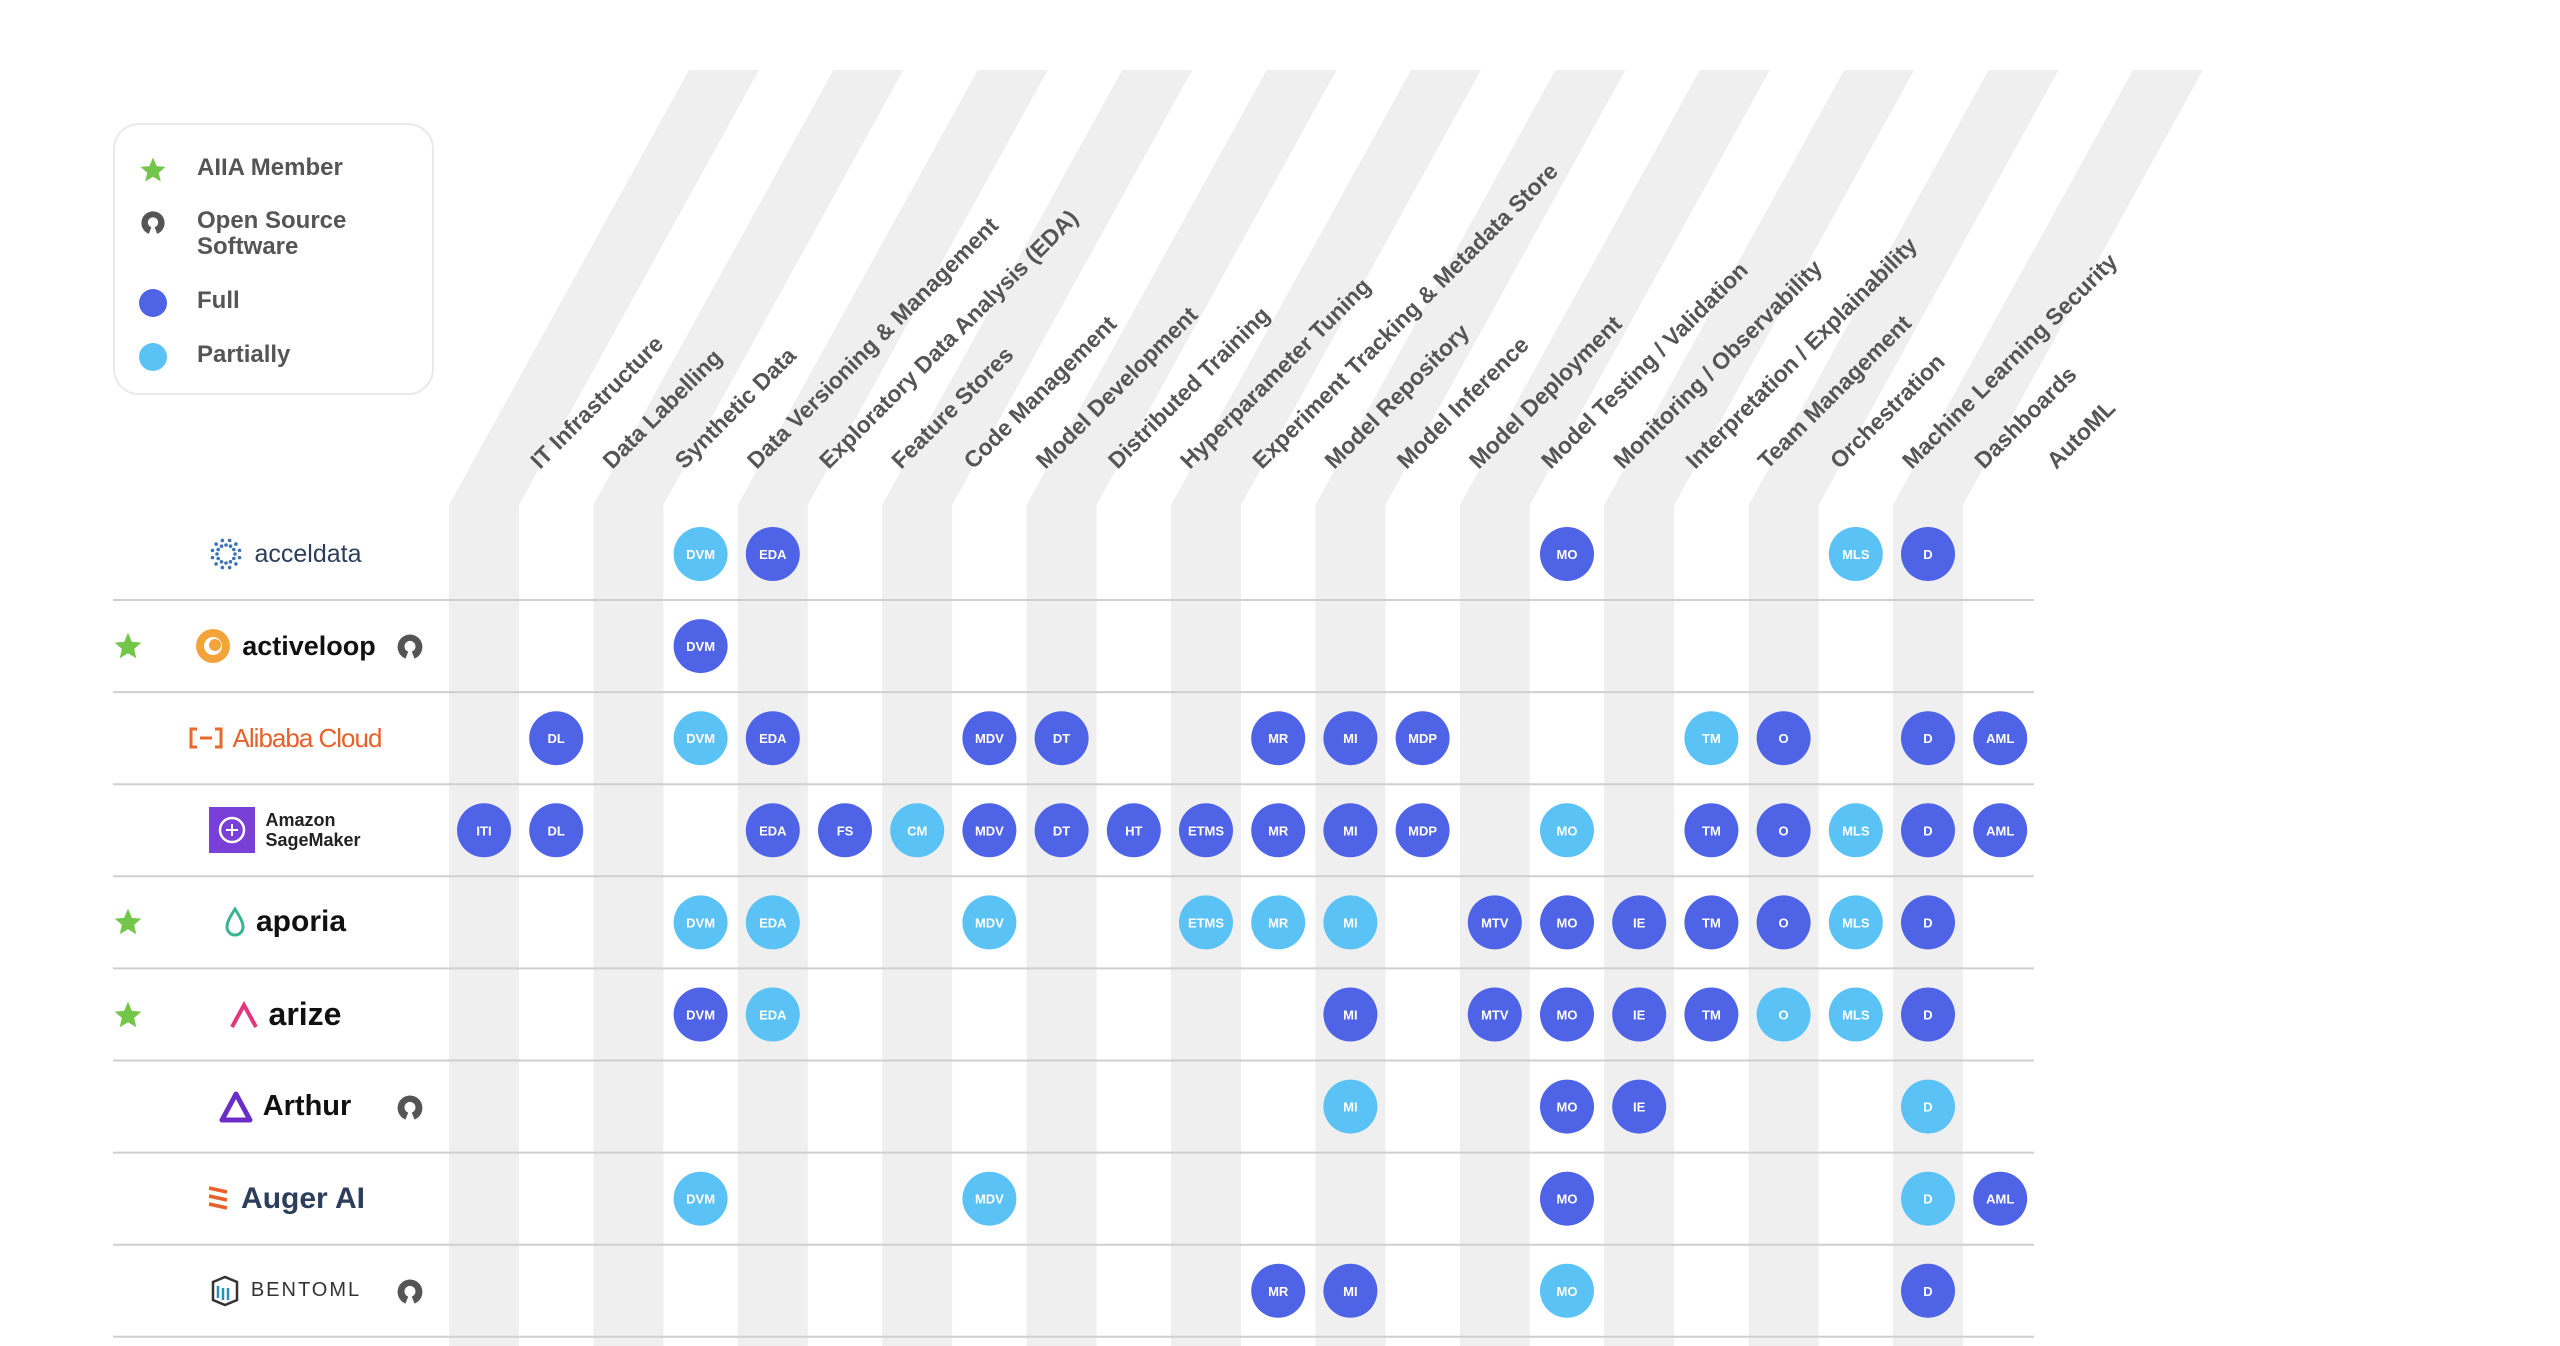 This screenshot has height=1346, width=2560. What do you see at coordinates (556, 738) in the screenshot?
I see `badge-code: DL` at bounding box center [556, 738].